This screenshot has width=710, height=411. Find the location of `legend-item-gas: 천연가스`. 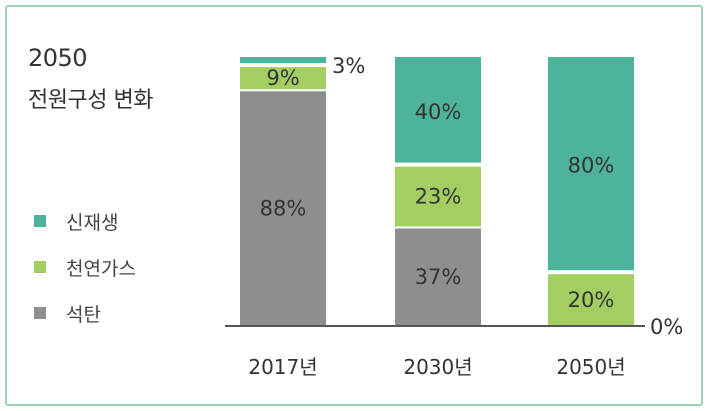

legend-item-gas: 천연가스 is located at coordinates (85, 267).